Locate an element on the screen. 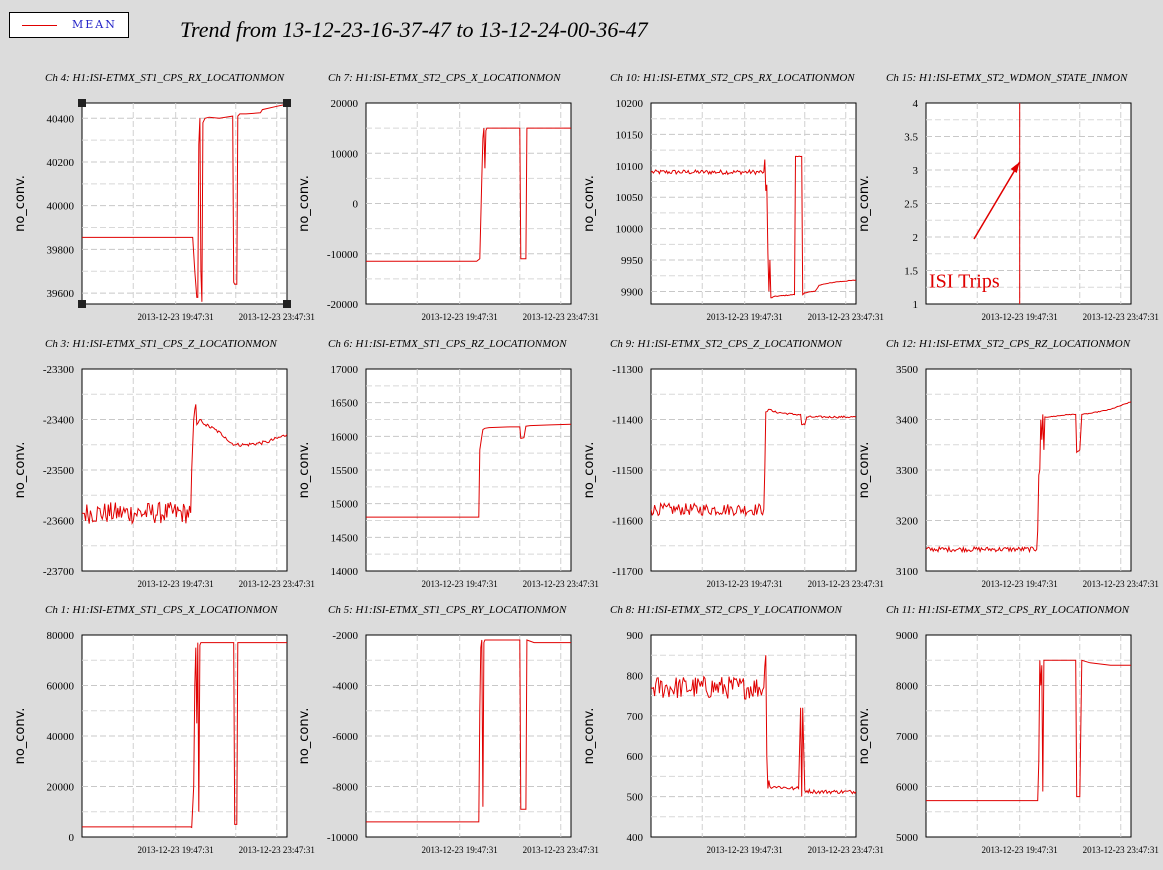 The height and width of the screenshot is (870, 1163). chart-title: Ch 1: H1:ISI-ETMX_ST1_CPS_X_LOCATIONMON is located at coordinates (161, 610).